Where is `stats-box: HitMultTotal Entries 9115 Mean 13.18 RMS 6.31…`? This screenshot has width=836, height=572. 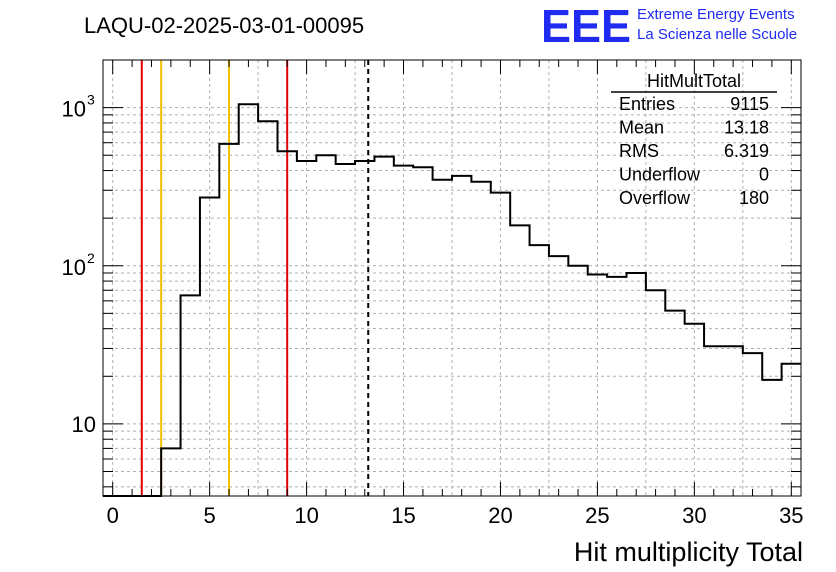
stats-box: HitMultTotal Entries 9115 Mean 13.18 RMS 6.31… is located at coordinates (694, 139).